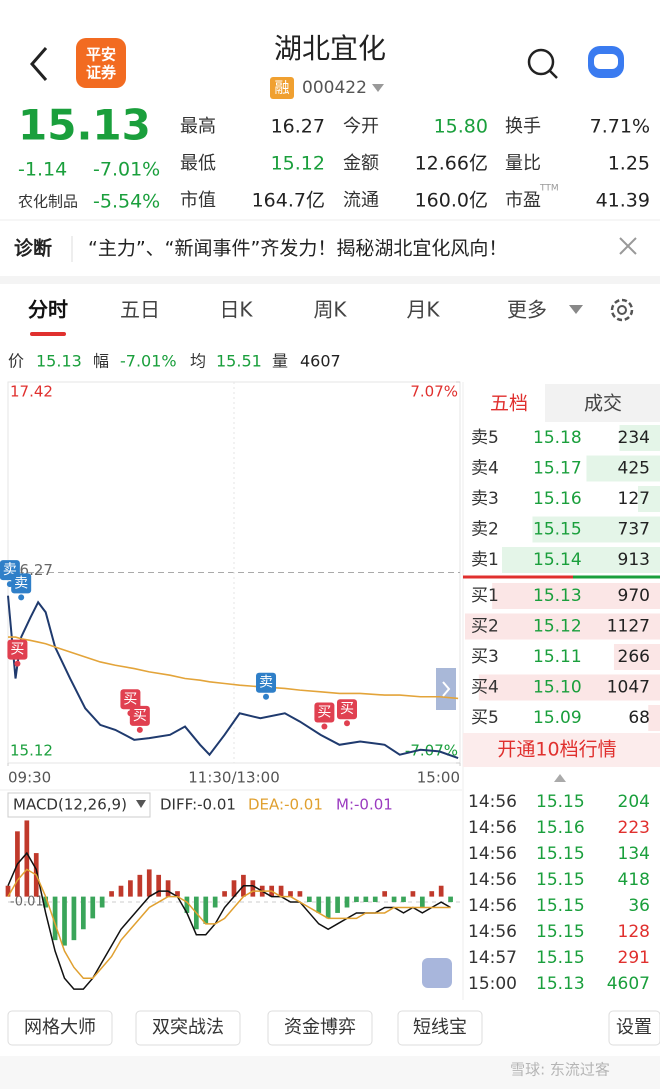 The image size is (660, 1089). What do you see at coordinates (288, 201) in the screenshot?
I see `stat-value: 164.7亿` at bounding box center [288, 201].